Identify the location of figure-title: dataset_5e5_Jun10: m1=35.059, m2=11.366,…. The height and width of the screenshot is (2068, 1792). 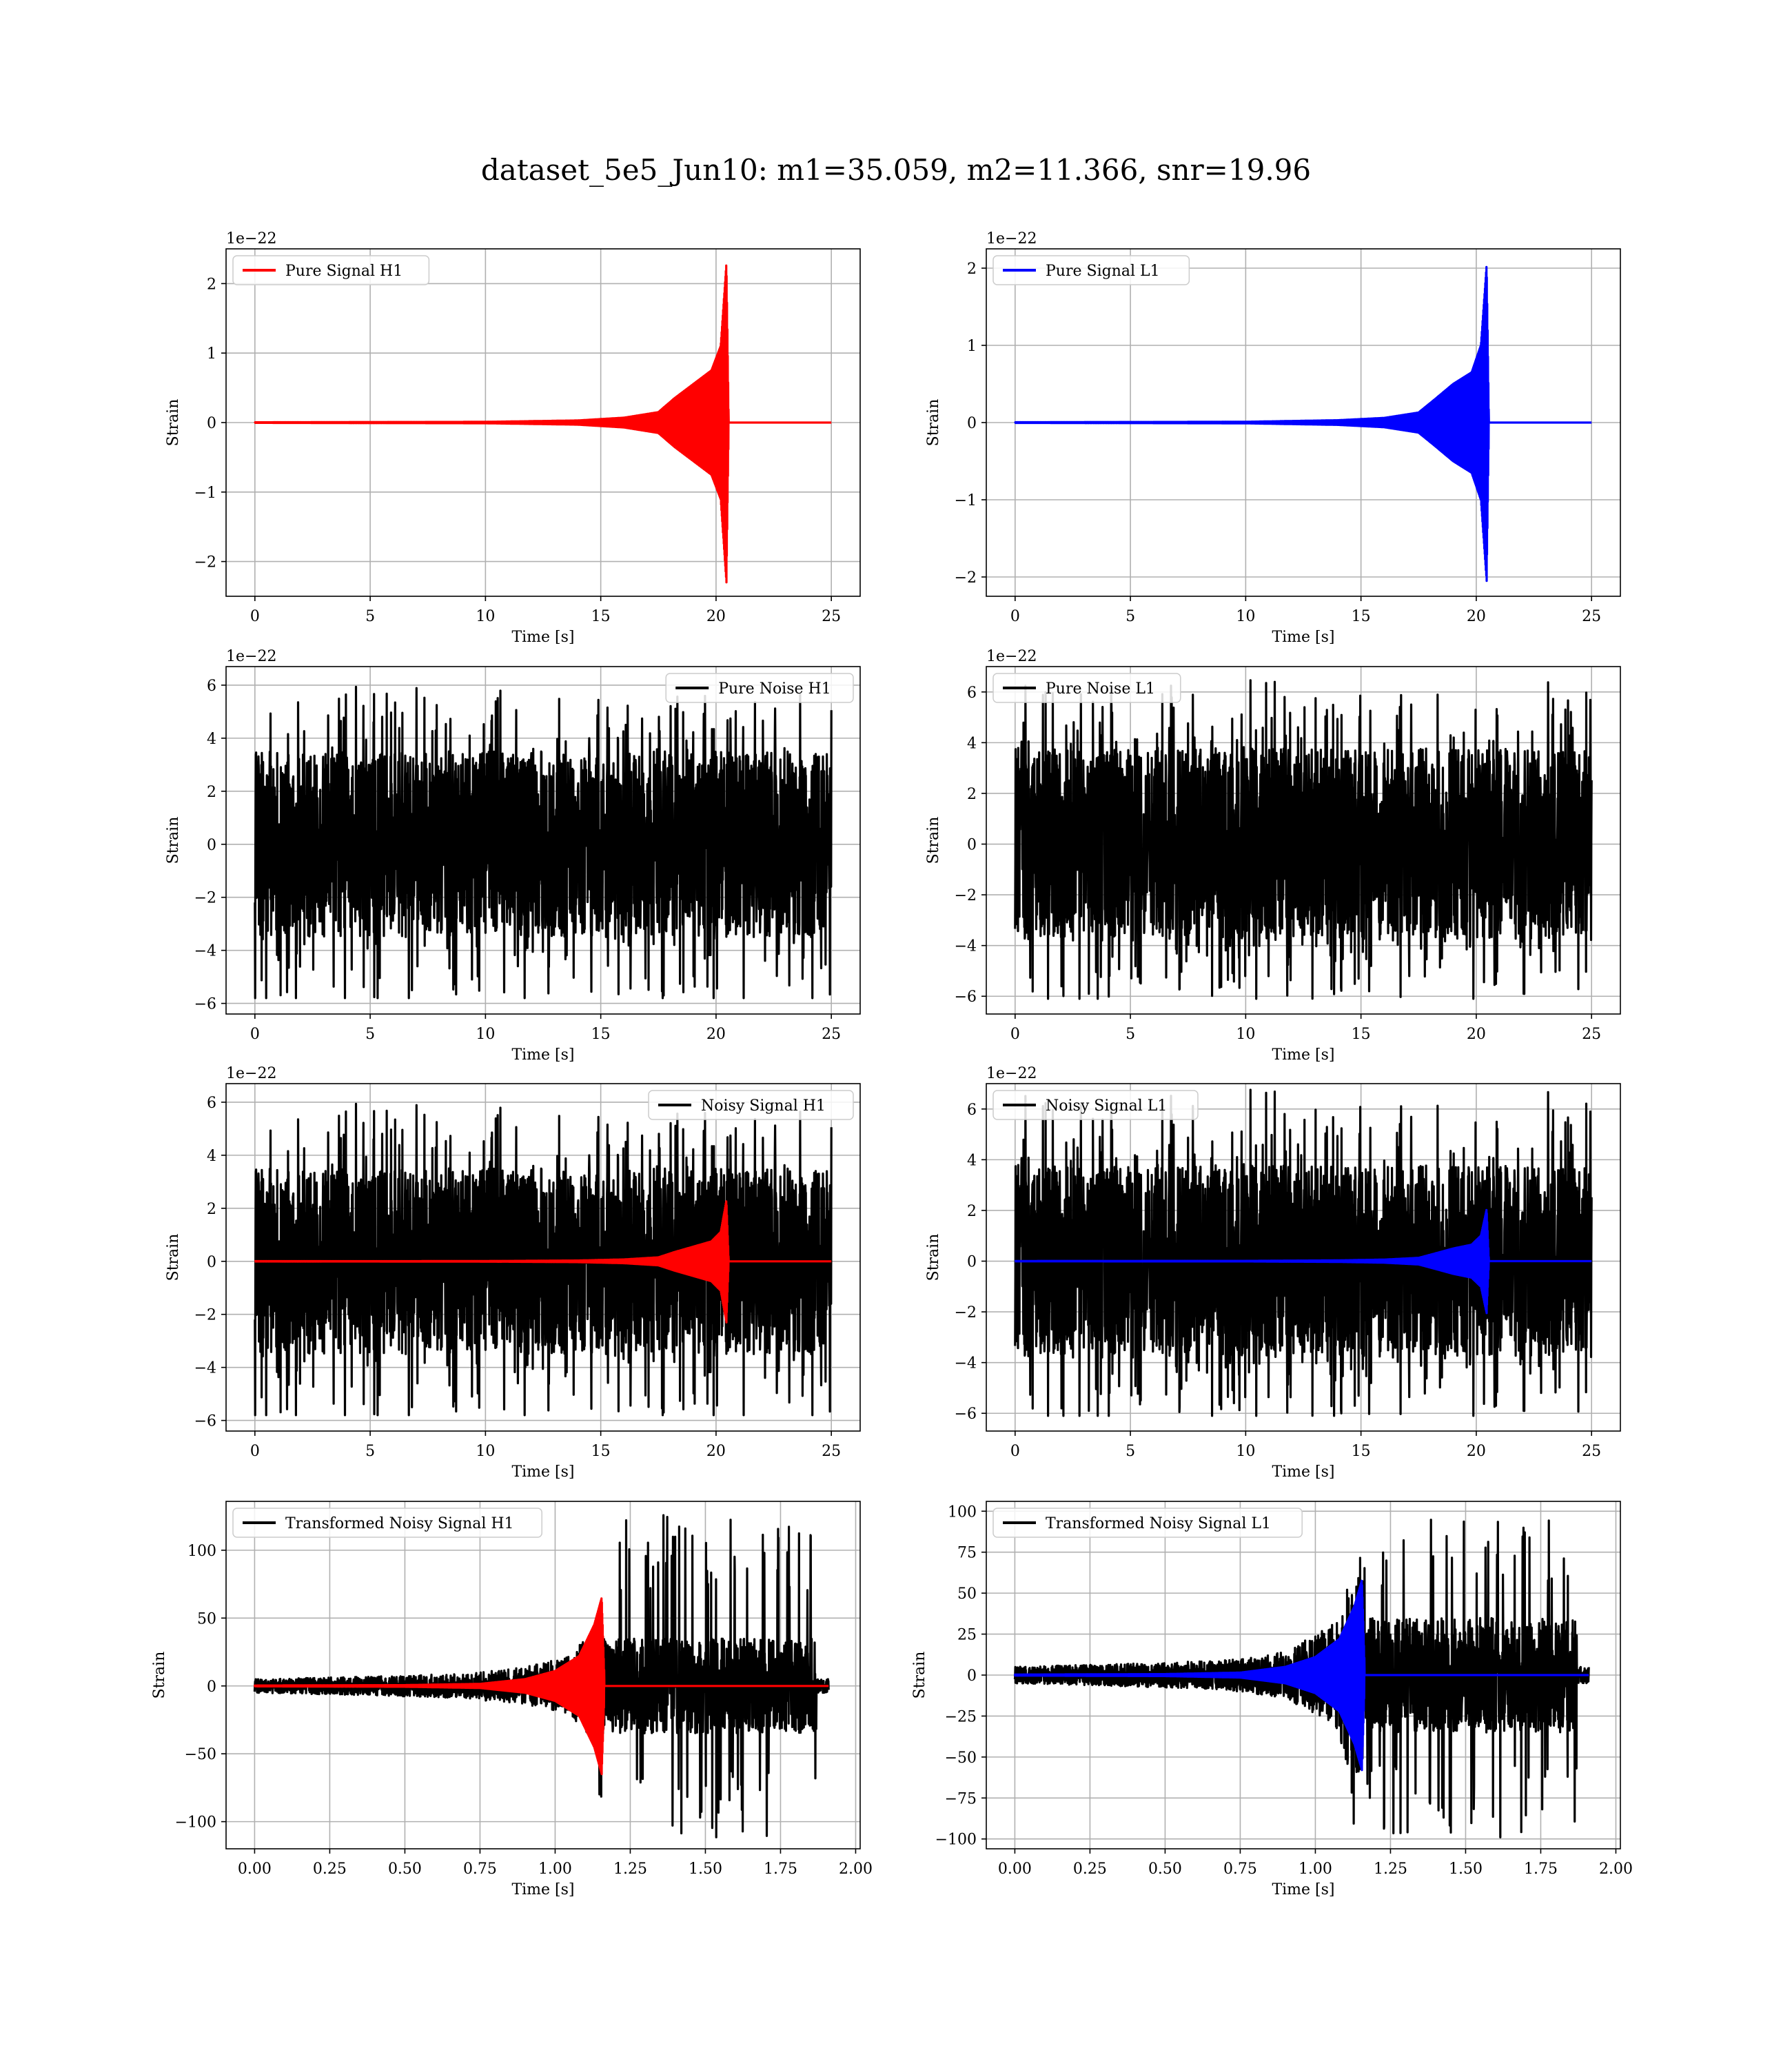
(896, 170).